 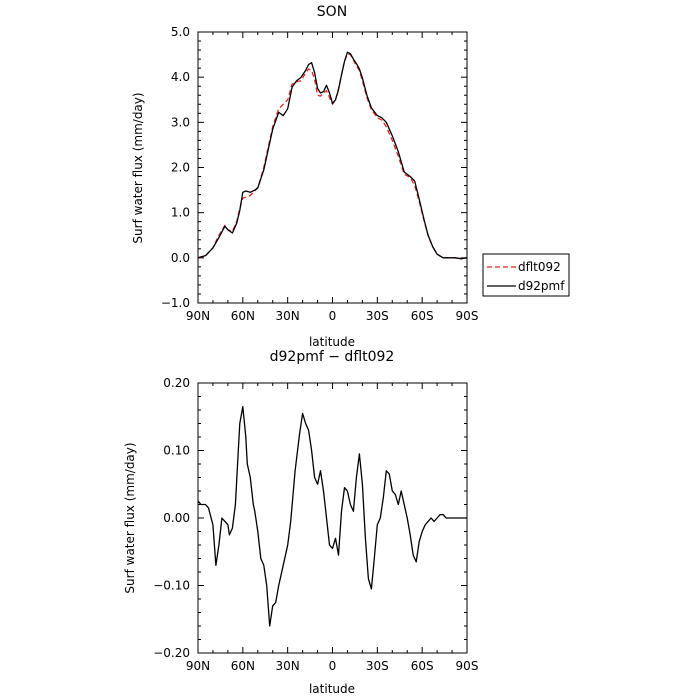 I want to click on y-tick-label: 0.00, so click(x=176, y=518).